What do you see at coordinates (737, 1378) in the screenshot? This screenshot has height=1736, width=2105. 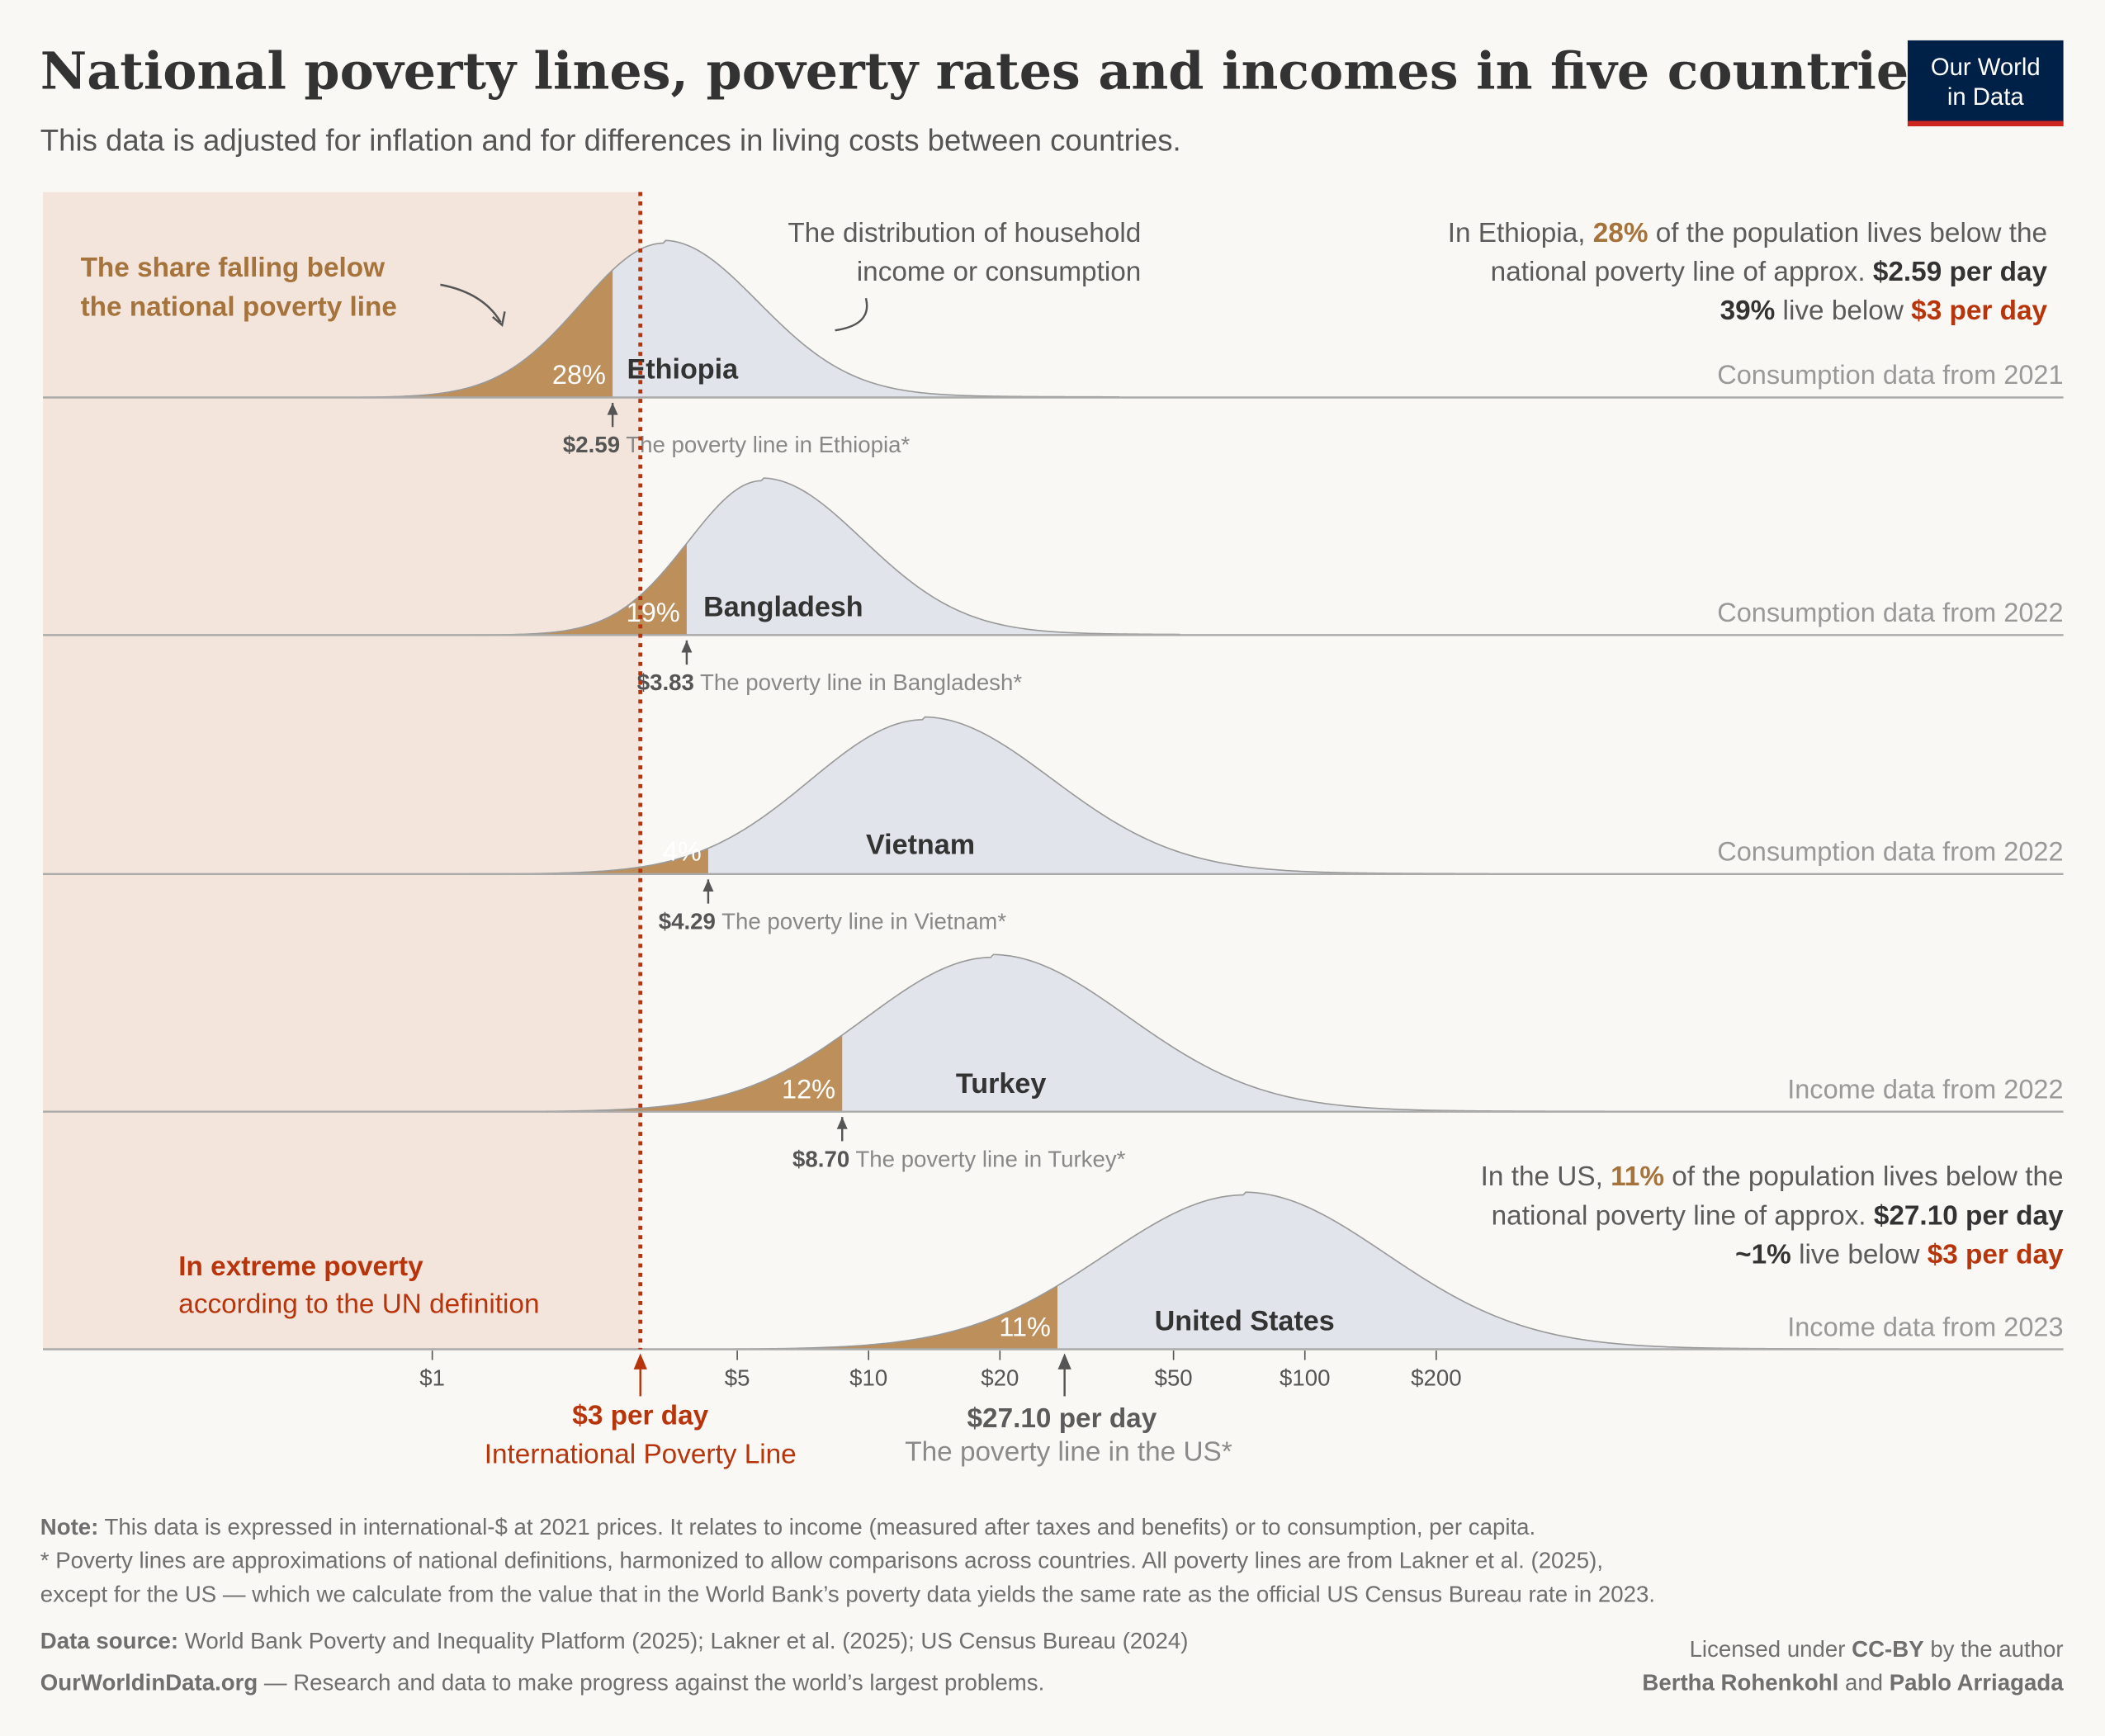 I see `x-tick-label: $5` at bounding box center [737, 1378].